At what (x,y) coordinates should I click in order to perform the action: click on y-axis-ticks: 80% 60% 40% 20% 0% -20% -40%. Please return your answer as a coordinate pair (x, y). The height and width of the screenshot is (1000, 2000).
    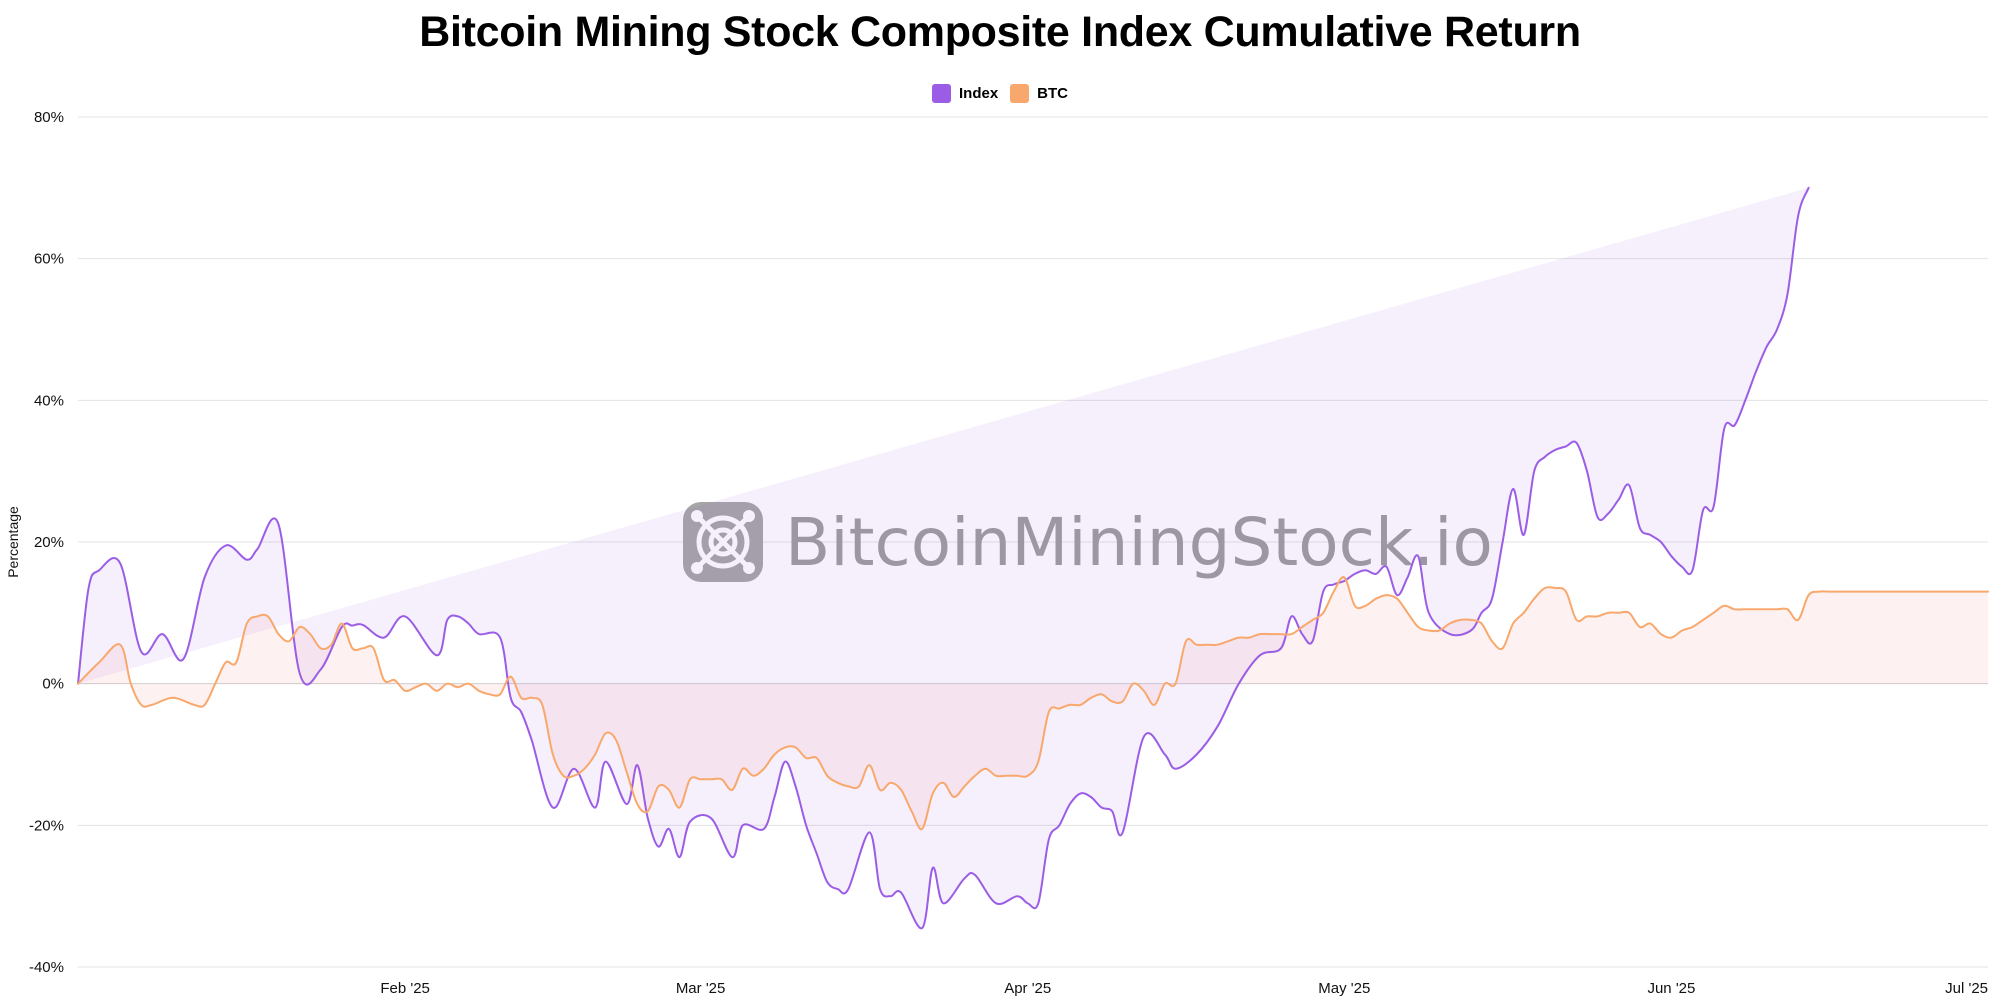
    Looking at the image, I should click on (46, 542).